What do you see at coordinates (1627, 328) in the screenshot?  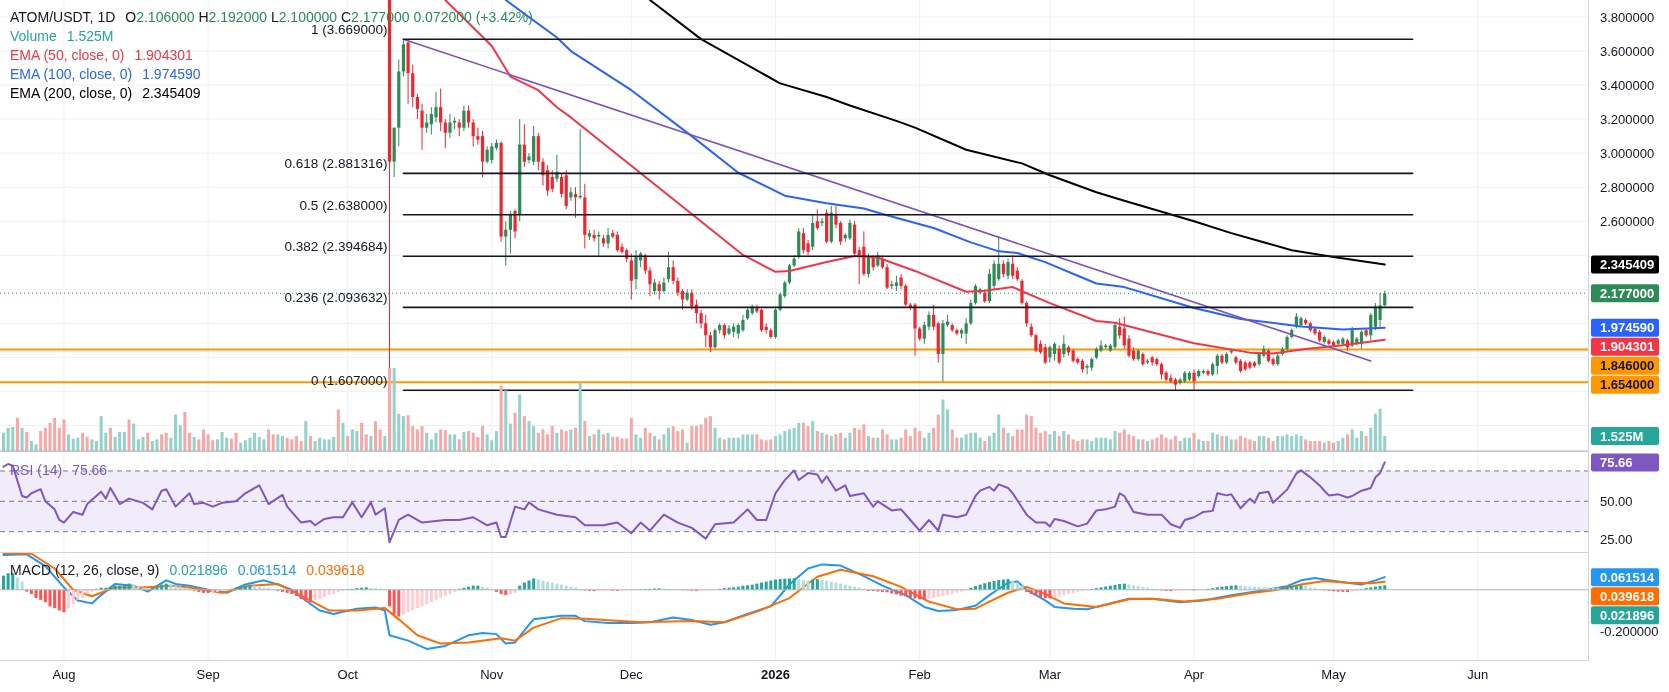 I see `text: 1.974590` at bounding box center [1627, 328].